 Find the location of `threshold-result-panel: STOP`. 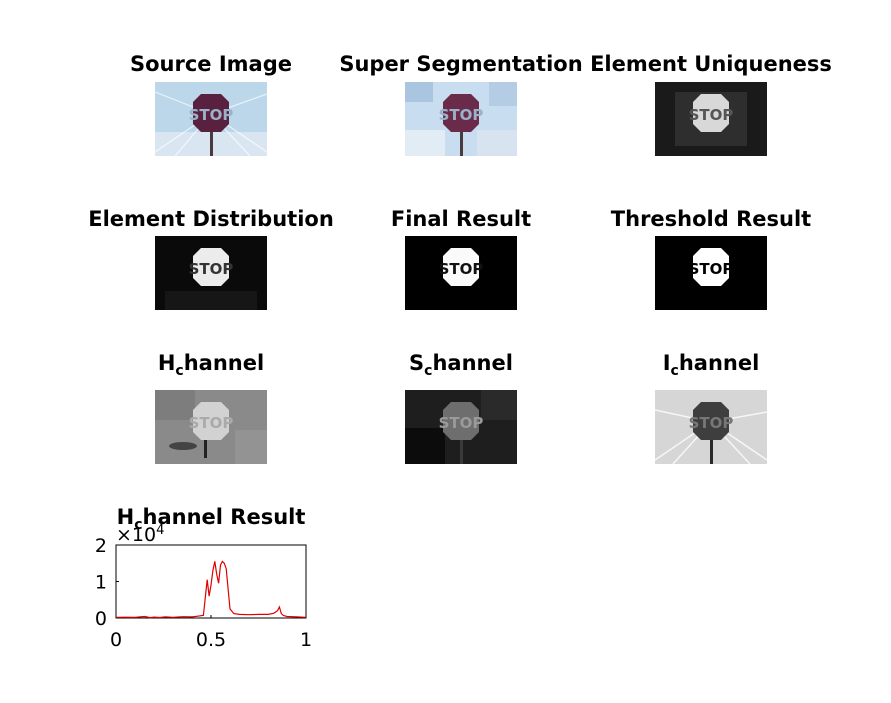

threshold-result-panel: STOP is located at coordinates (711, 273).